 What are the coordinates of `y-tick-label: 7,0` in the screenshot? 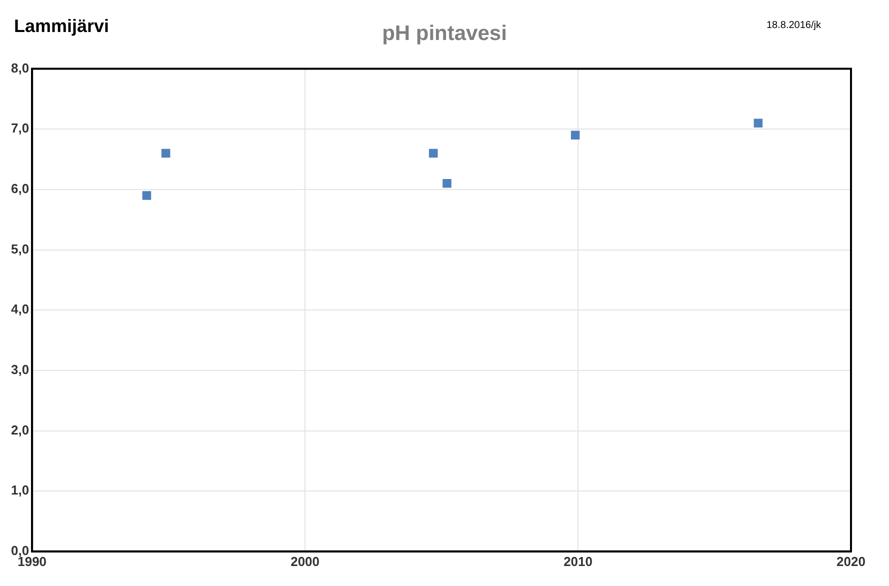 It's located at (20, 128).